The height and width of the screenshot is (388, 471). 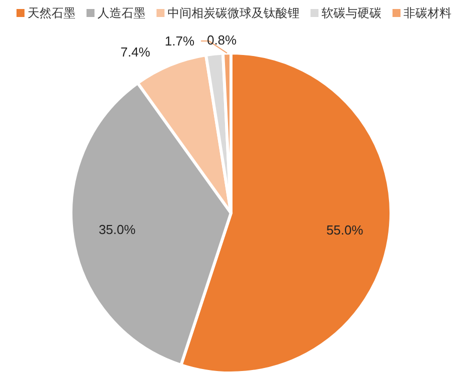 What do you see at coordinates (135, 52) in the screenshot?
I see `data-label: 7.4%` at bounding box center [135, 52].